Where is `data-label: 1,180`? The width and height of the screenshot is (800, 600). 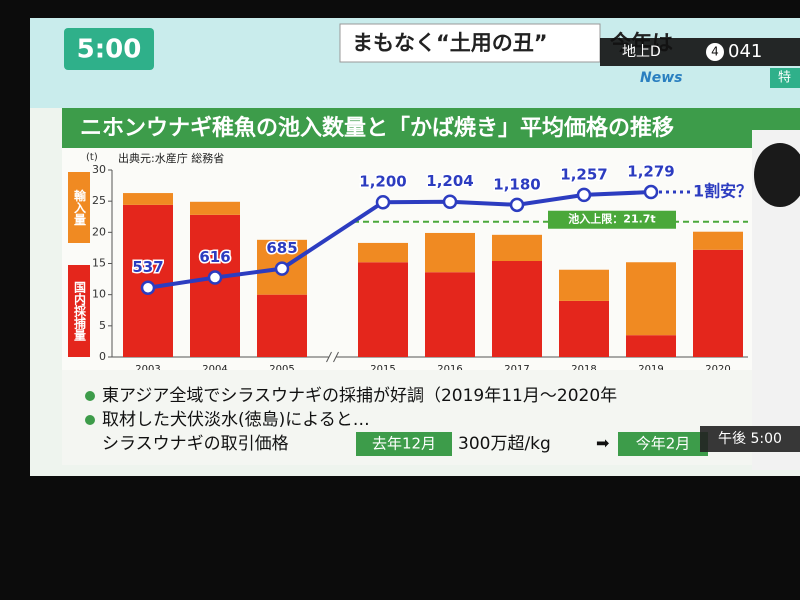
data-label: 1,180 is located at coordinates (516, 184).